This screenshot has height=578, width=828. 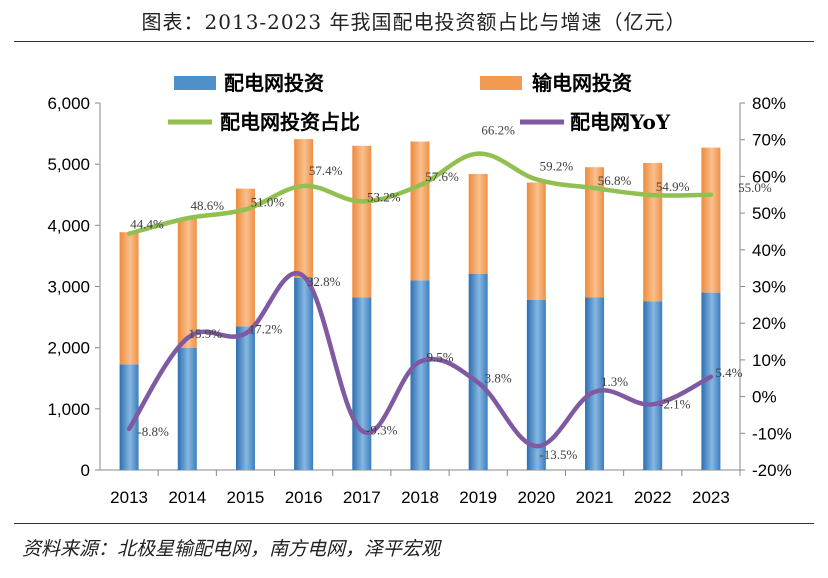 What do you see at coordinates (304, 497) in the screenshot?
I see `x-axis-tick-label: 2016` at bounding box center [304, 497].